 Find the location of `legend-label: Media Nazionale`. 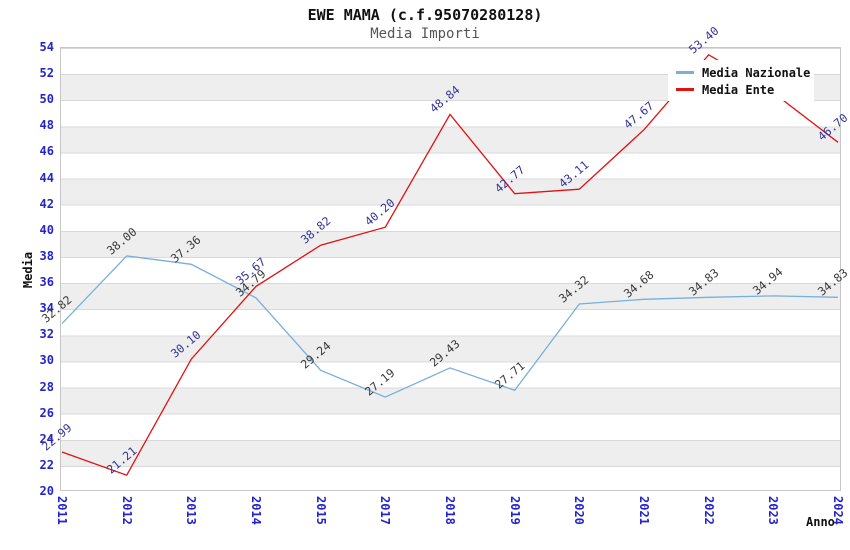

legend-label: Media Nazionale is located at coordinates (756, 72).